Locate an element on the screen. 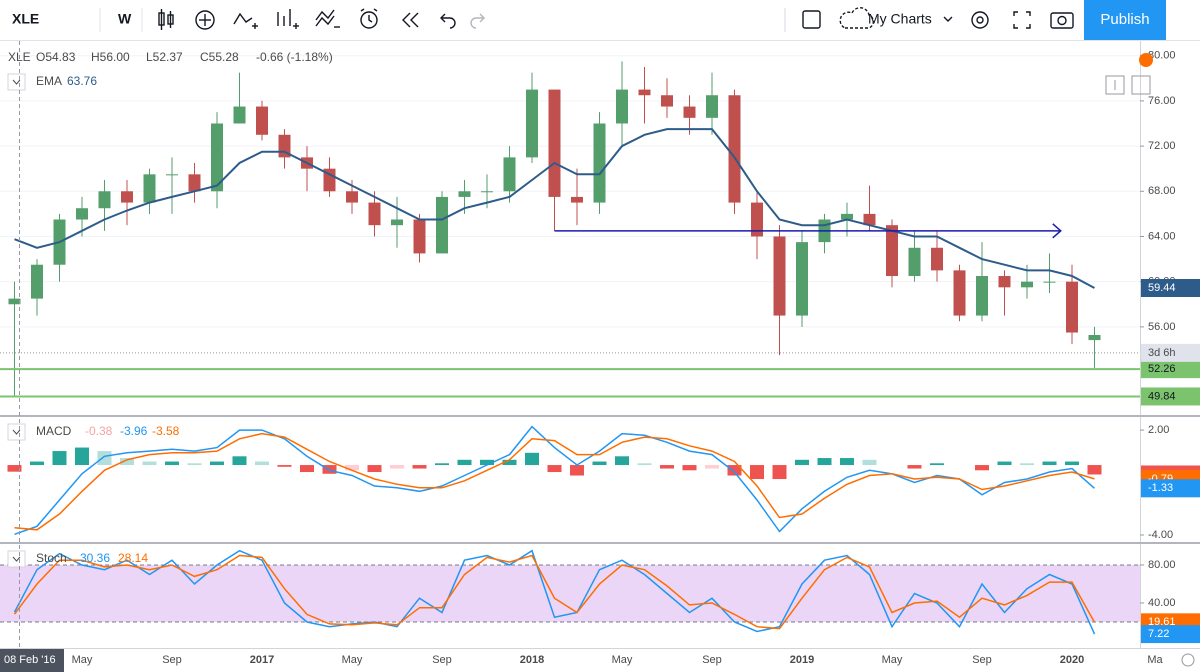 The height and width of the screenshot is (672, 1200). toolbar: XLE W My Charts Publish is located at coordinates (600, 20).